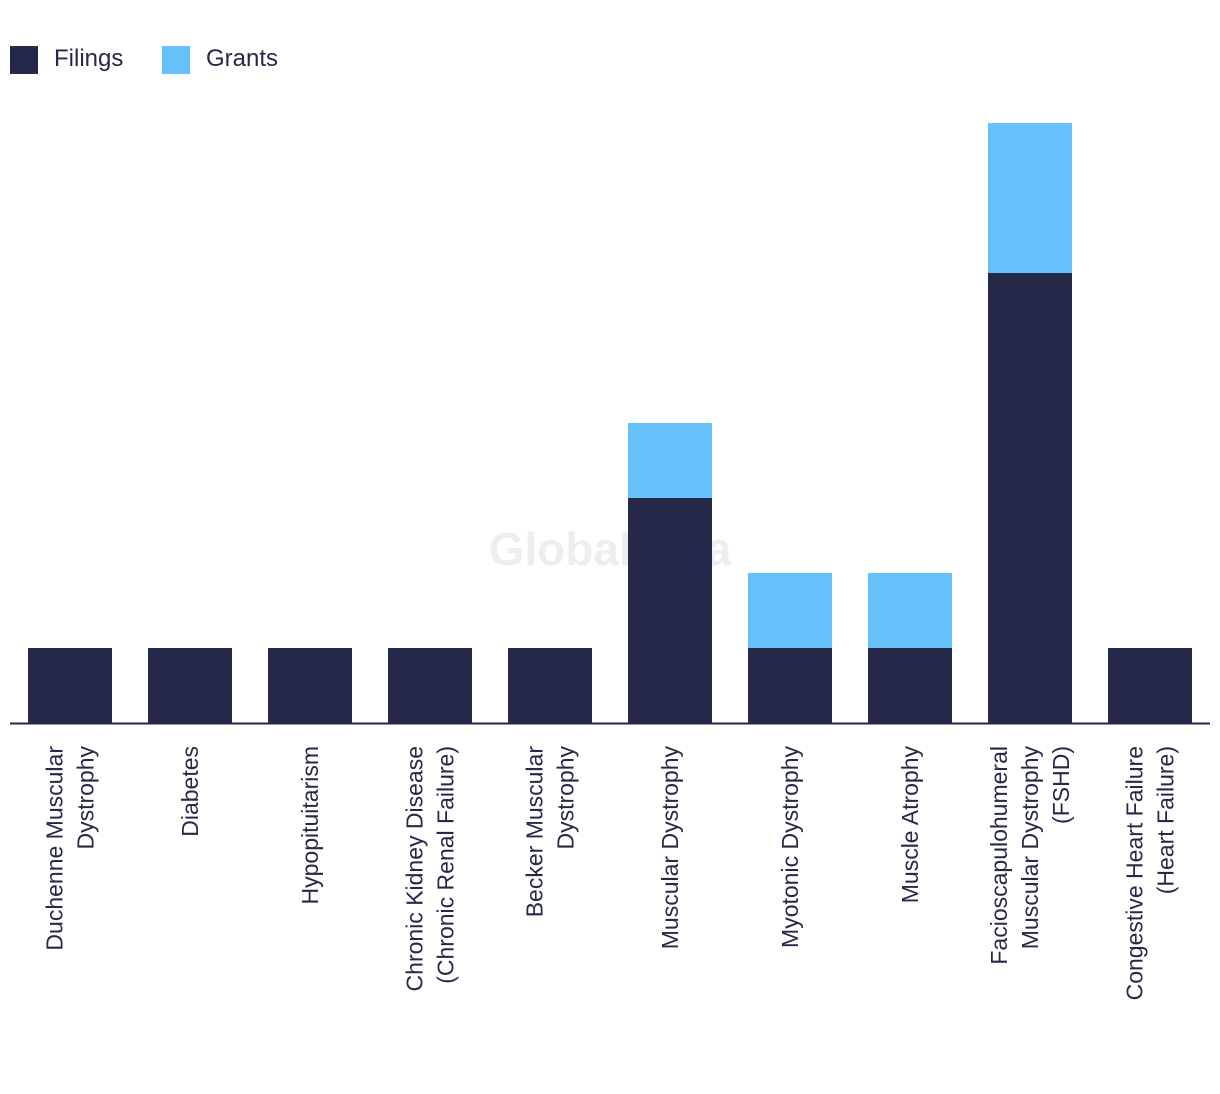  I want to click on x-tick-label-line: (Chronic Renal Failure), so click(446, 865).